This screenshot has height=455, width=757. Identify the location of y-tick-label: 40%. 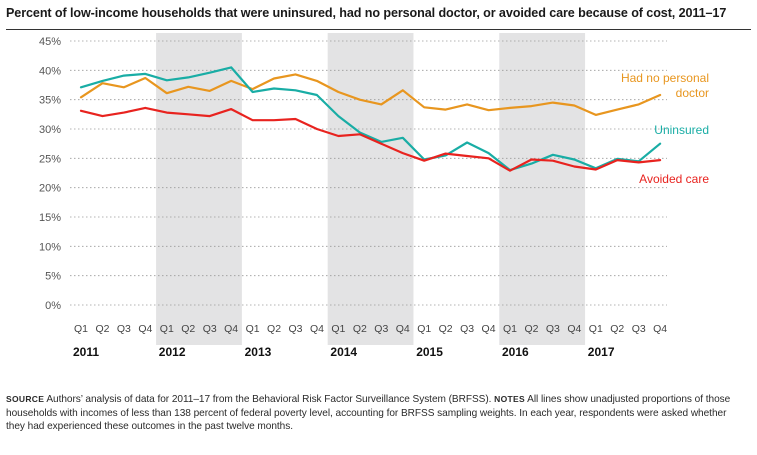
(50, 71).